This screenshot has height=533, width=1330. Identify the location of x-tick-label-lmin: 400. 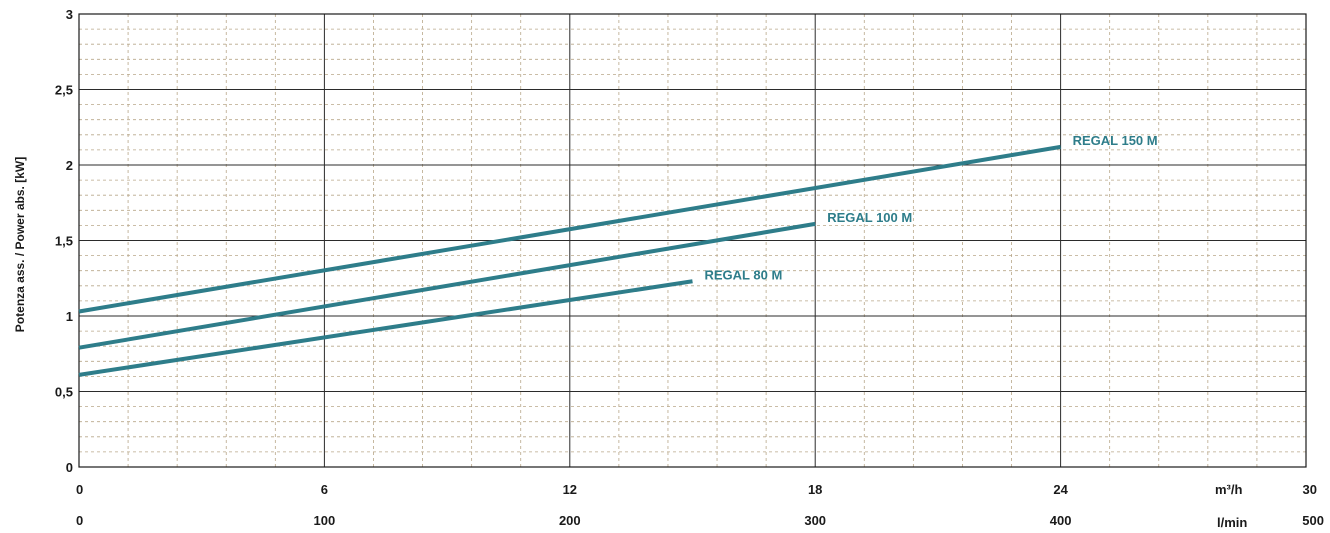
(1061, 520).